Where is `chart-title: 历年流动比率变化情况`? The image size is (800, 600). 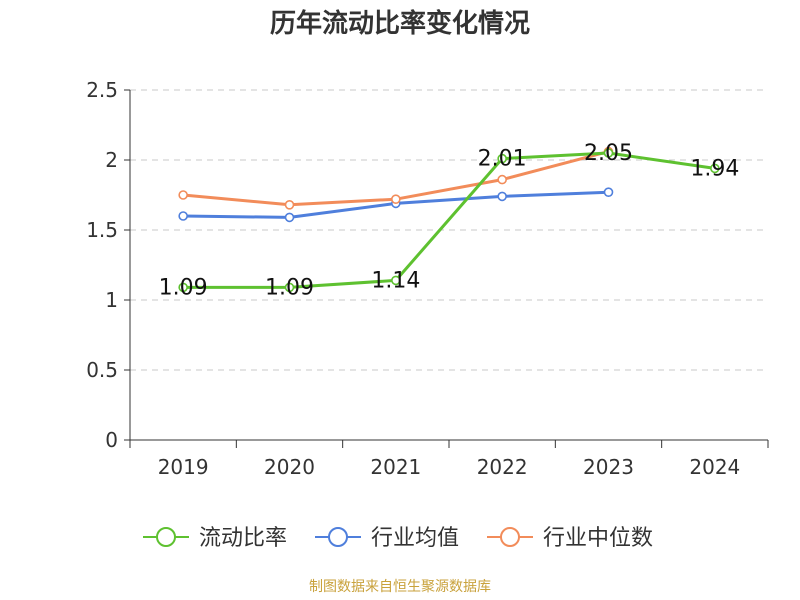 chart-title: 历年流动比率变化情况 is located at coordinates (399, 24).